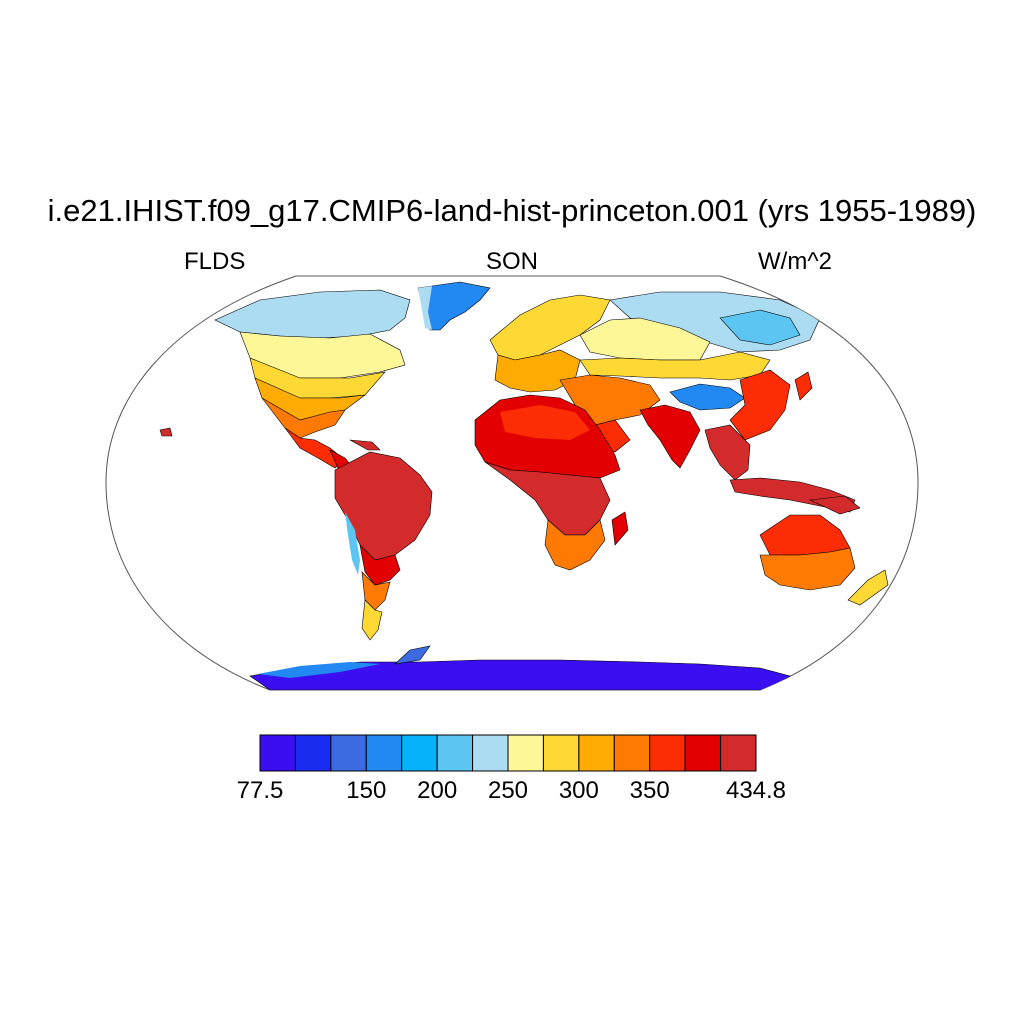  Describe the element at coordinates (166, 432) in the screenshot. I see `hawaii` at that location.